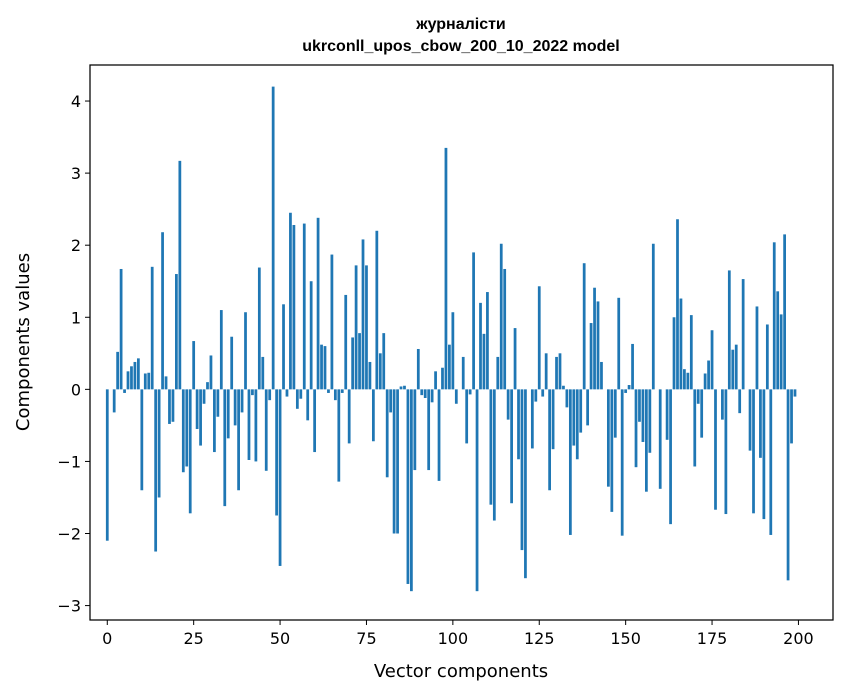 The height and width of the screenshot is (696, 847). I want to click on y-tick-label: 3, so click(76, 173).